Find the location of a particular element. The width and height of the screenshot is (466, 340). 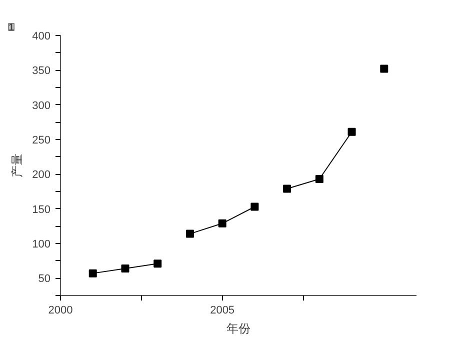

x-tick-label: 2005 is located at coordinates (222, 310).